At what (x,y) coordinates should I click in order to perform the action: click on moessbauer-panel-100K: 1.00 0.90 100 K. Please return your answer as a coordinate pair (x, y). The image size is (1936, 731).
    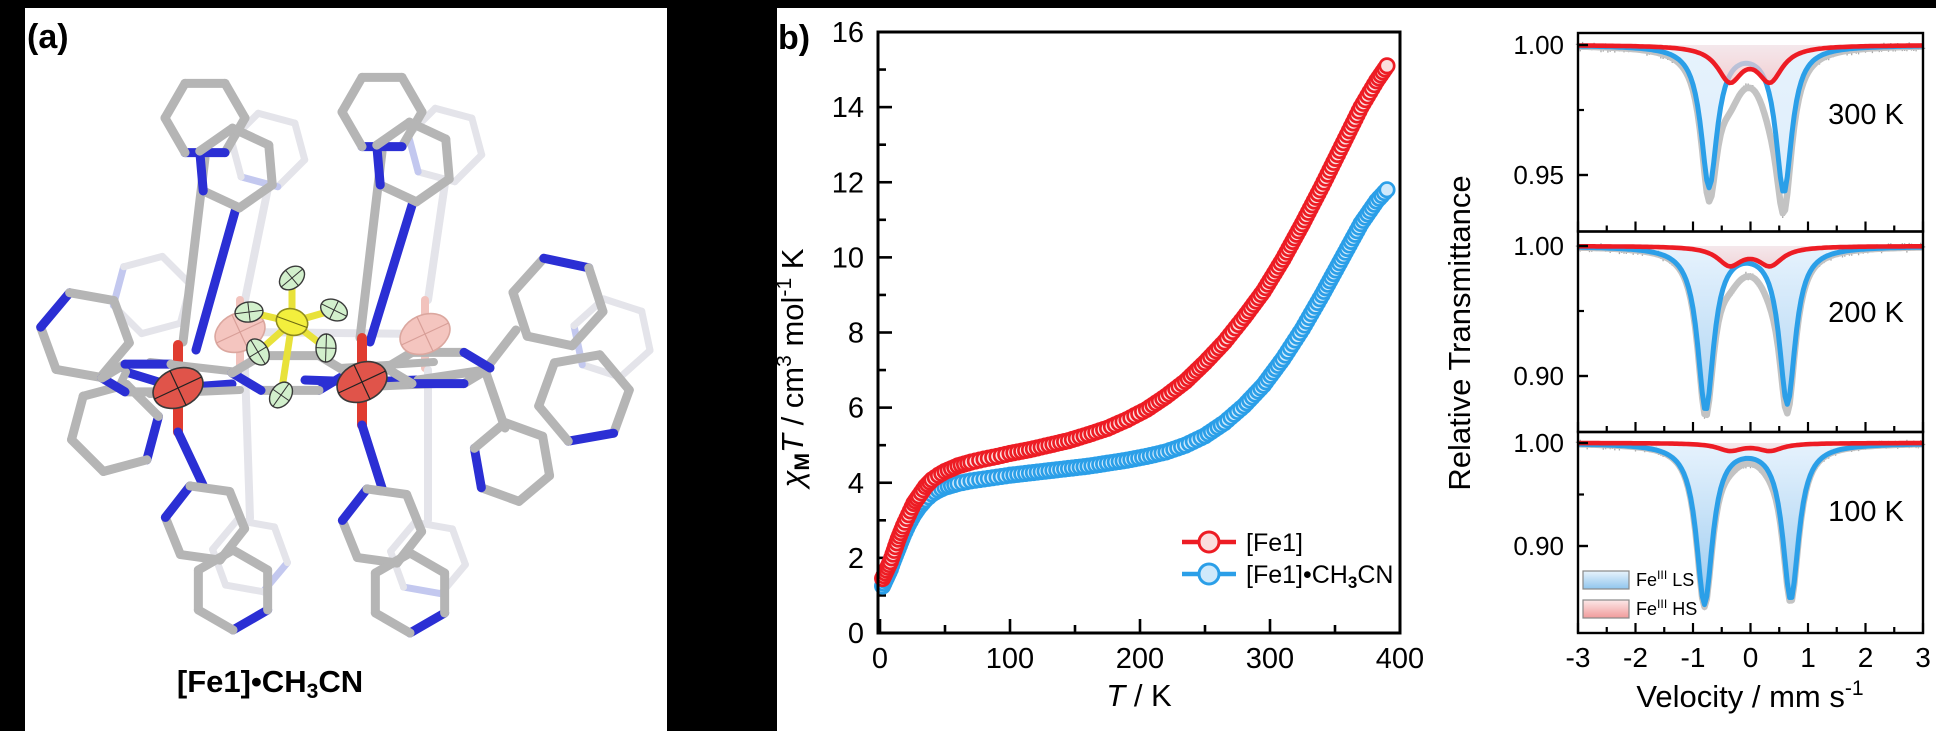
    Looking at the image, I should click on (1719, 531).